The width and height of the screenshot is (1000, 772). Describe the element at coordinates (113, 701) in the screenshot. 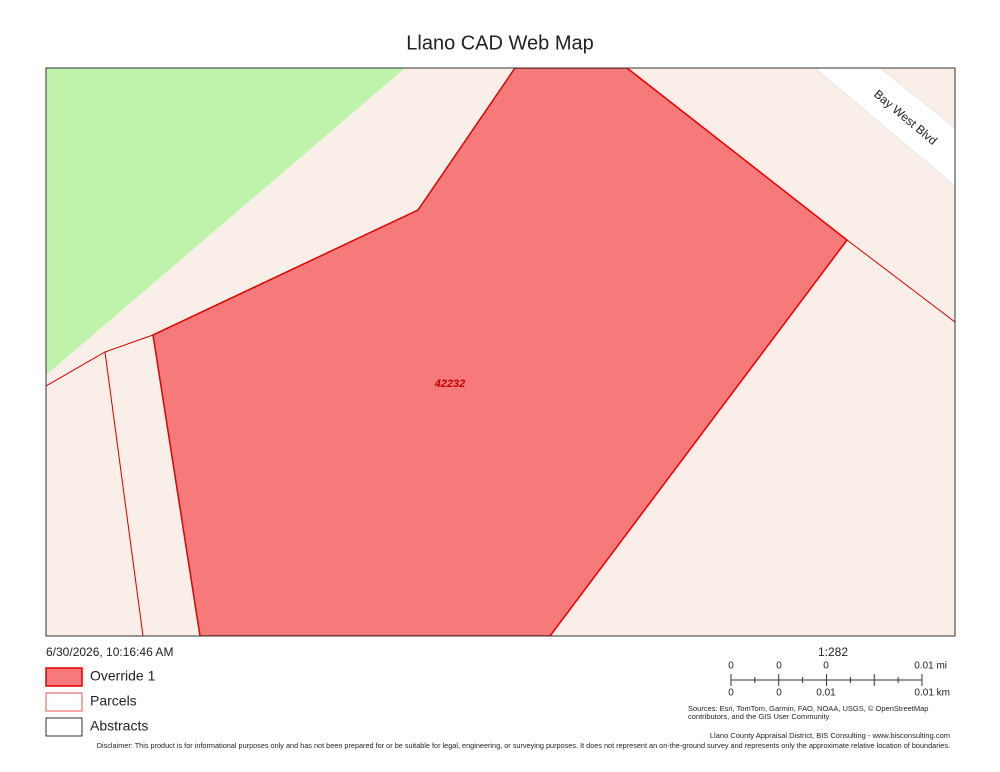

I see `legend-label: Parcels` at that location.